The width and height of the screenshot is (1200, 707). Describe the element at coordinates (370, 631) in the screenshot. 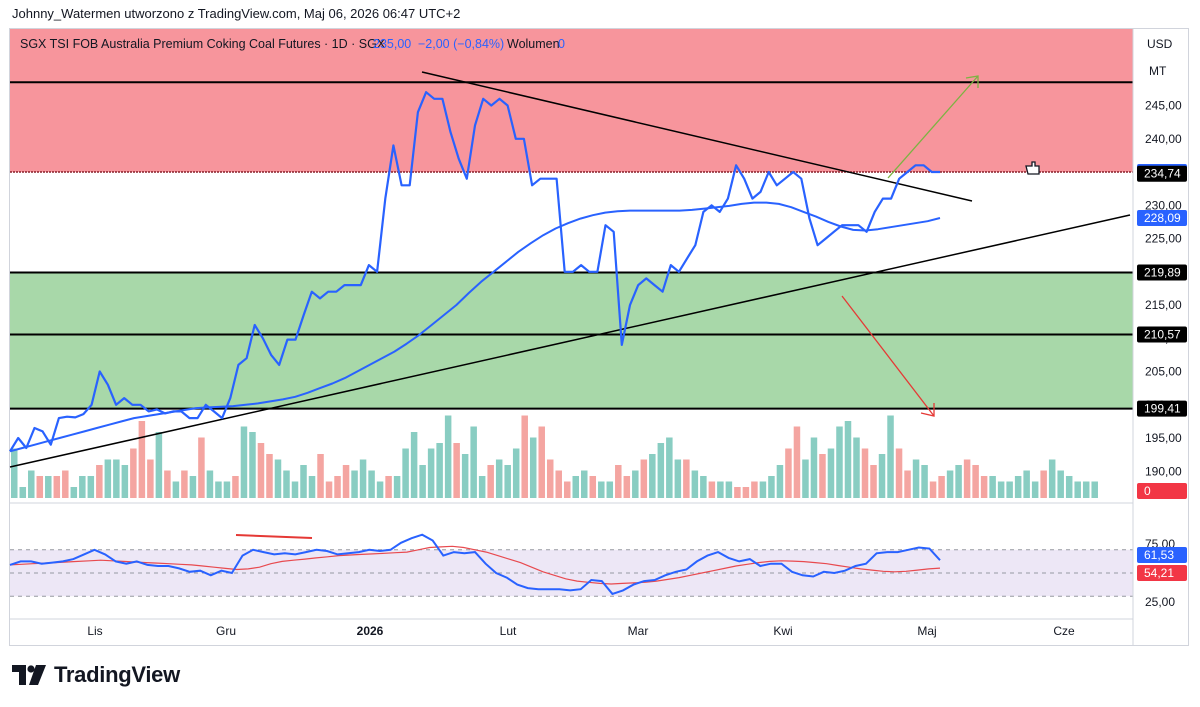

I see `time-tick-label: 2026` at that location.